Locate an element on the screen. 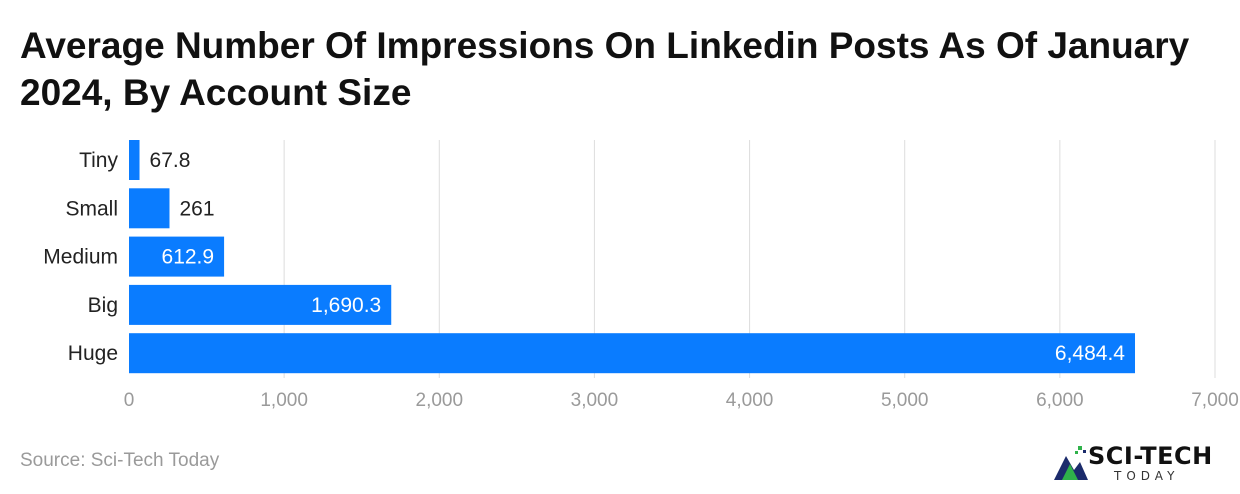  logo-wordmark: SCI-TECH is located at coordinates (1150, 456).